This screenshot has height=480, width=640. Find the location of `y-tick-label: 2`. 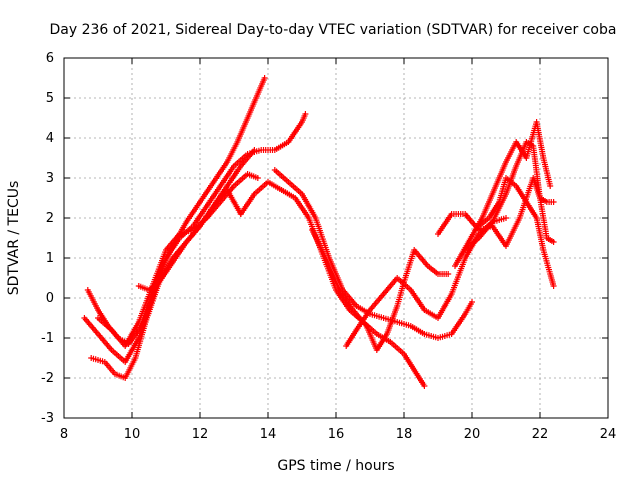

y-tick-label: 2 is located at coordinates (50, 218).